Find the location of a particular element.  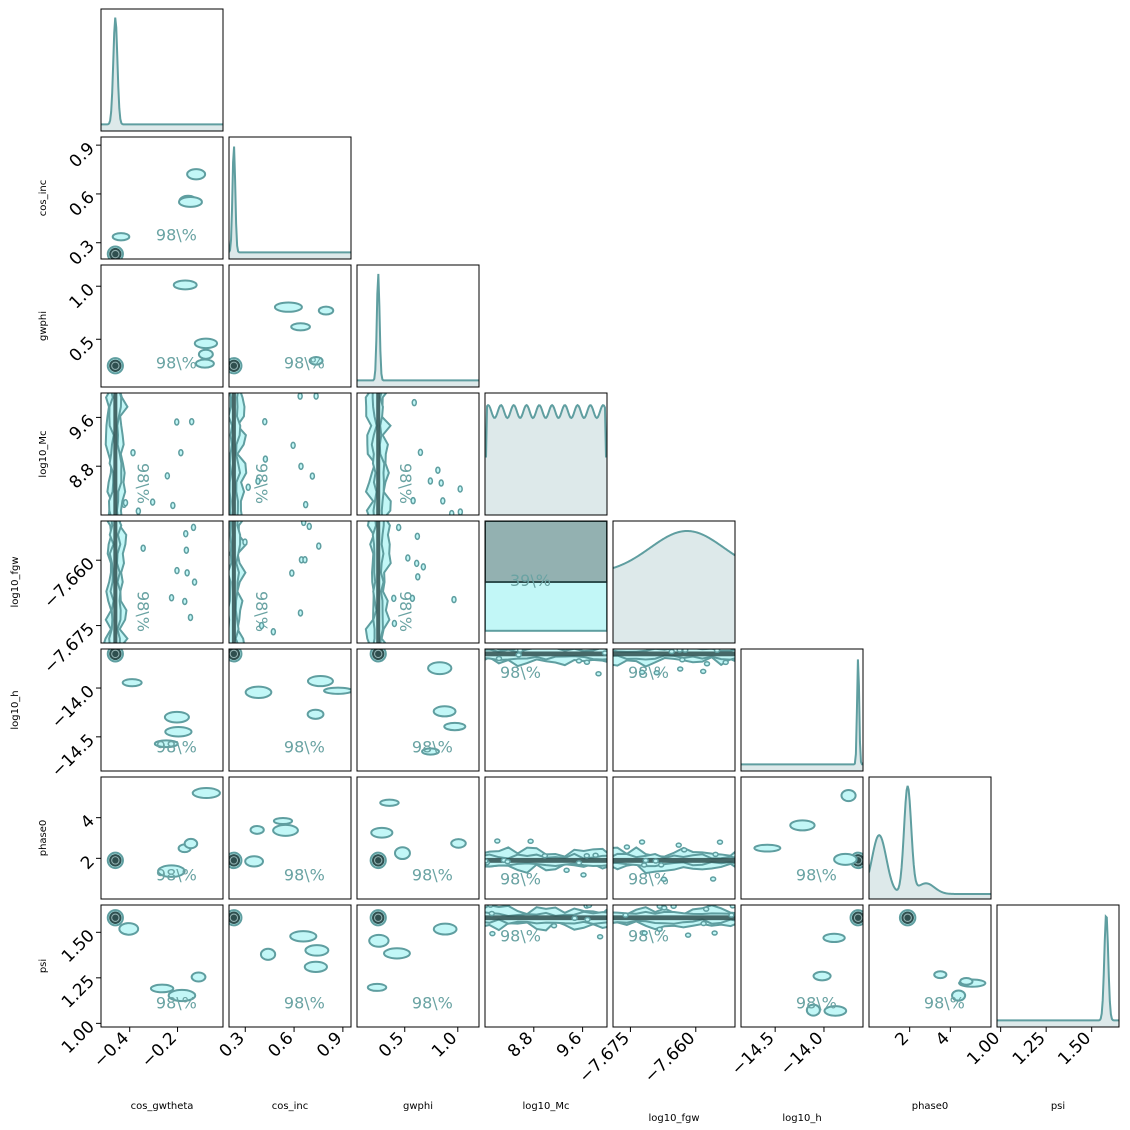

y-tick-label-cos_inc: 0.9 is located at coordinates (82, 155).